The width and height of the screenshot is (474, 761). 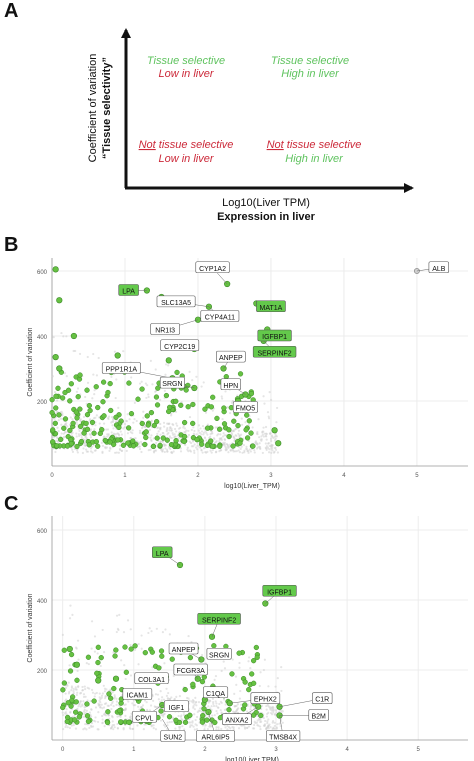 I want to click on panel-b-gene-label: ALB, so click(x=439, y=269).